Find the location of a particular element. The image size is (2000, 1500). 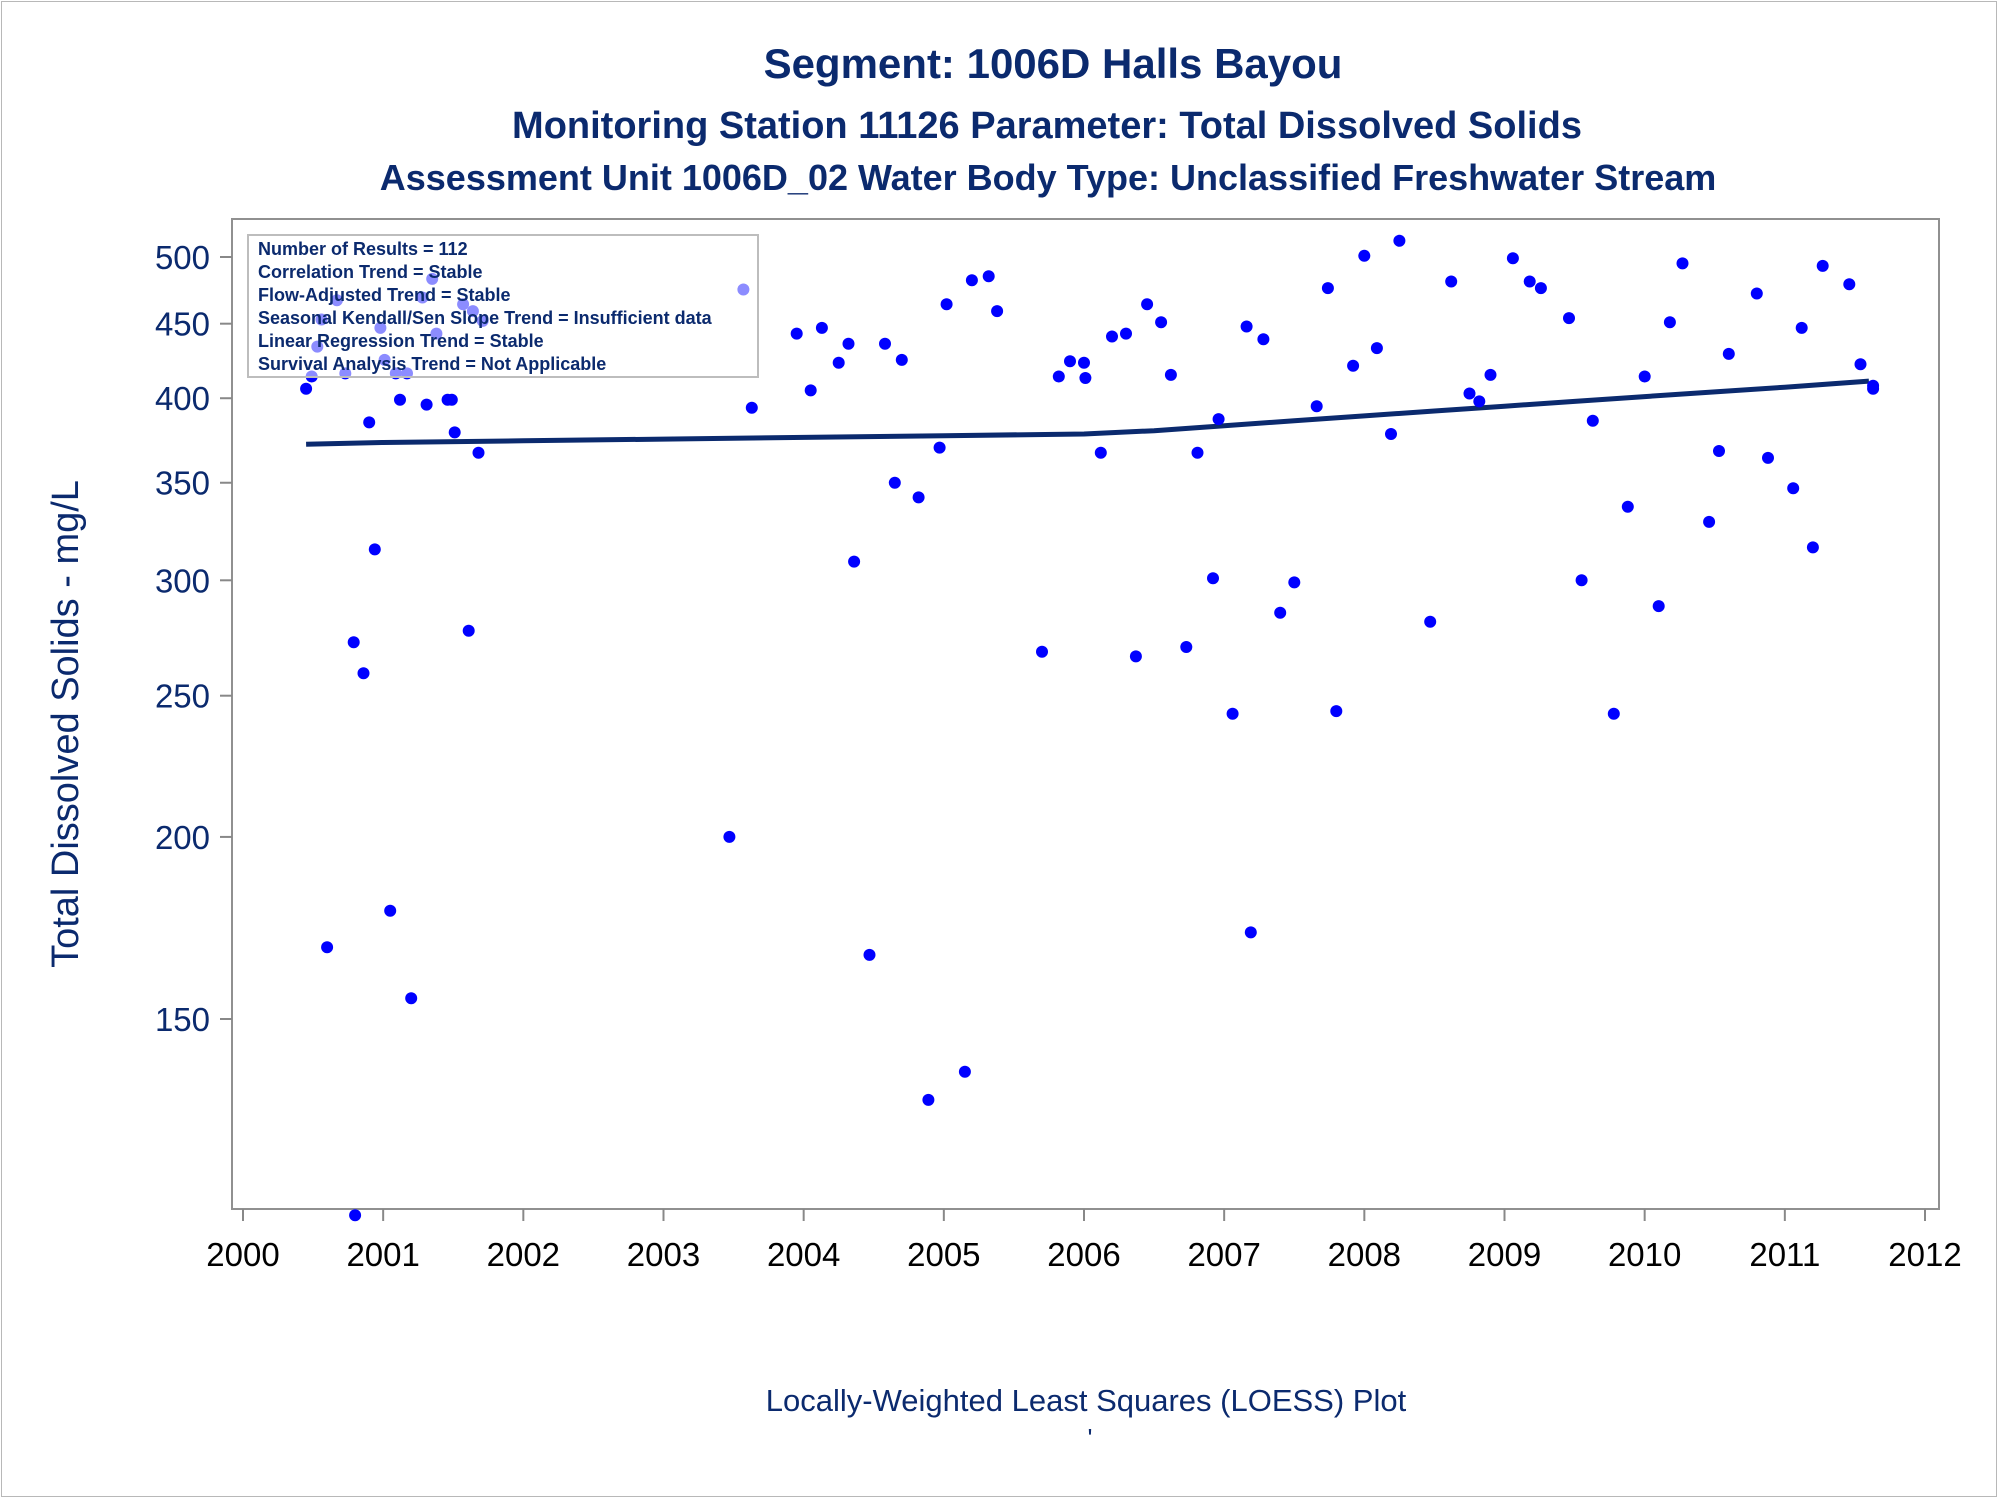

chart-title: Segment: 1006D Halls Bayou is located at coordinates (1053, 63).